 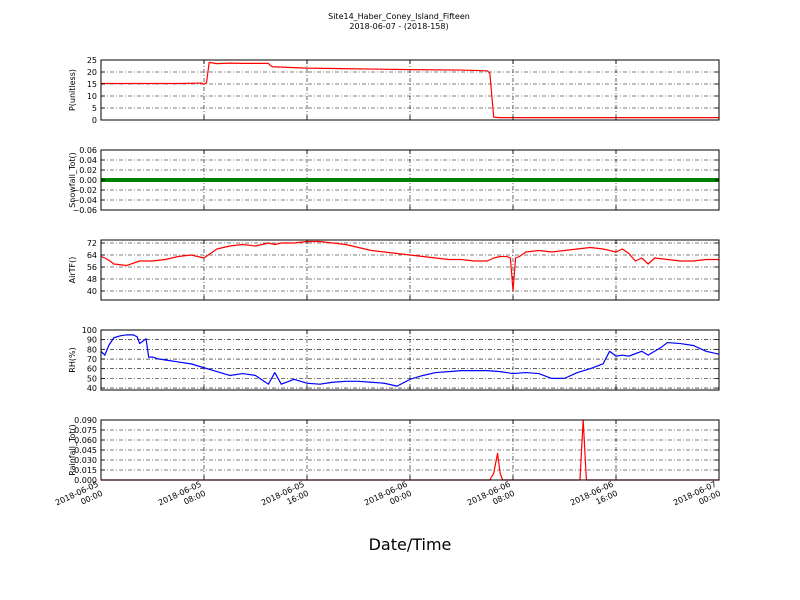 I want to click on x-tick-label: 2018-06-0516:00, so click(x=285, y=498).